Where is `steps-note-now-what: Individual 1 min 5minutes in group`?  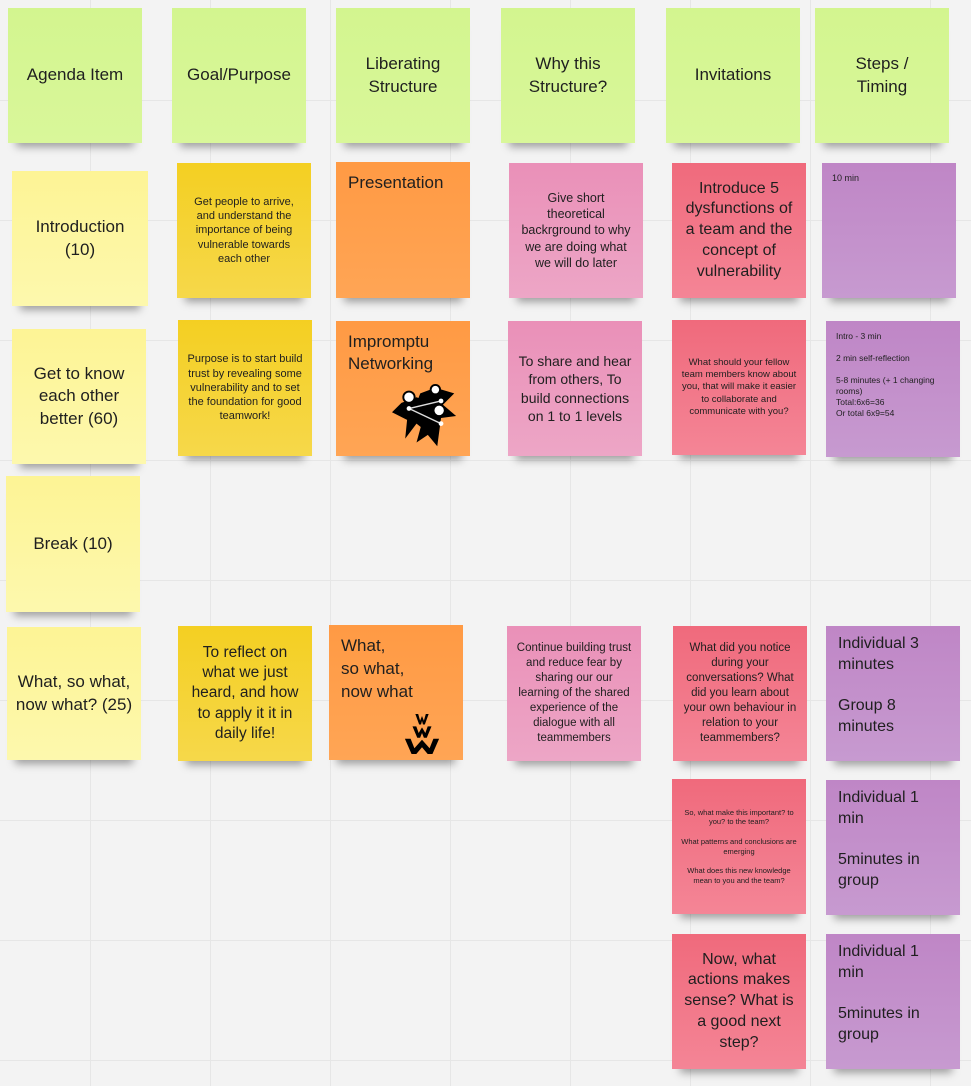
steps-note-now-what: Individual 1 min 5minutes in group is located at coordinates (893, 1001).